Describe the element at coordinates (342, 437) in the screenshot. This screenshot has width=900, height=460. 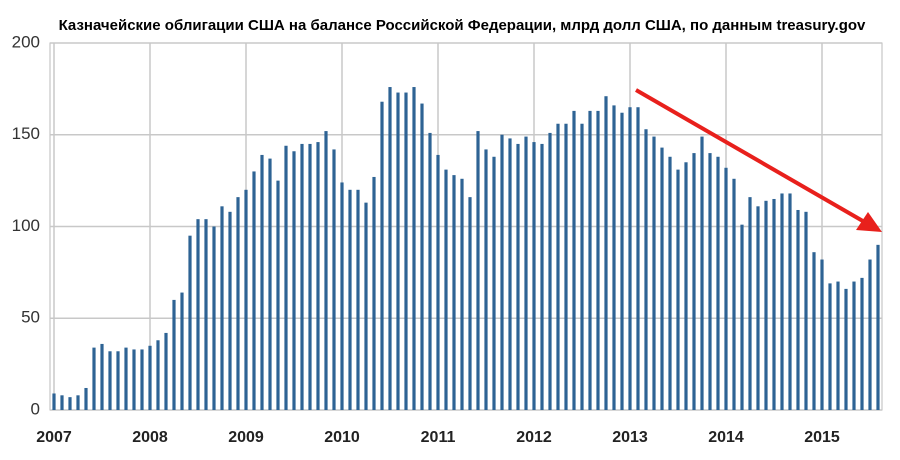
I see `x-tick-label: 2010` at that location.